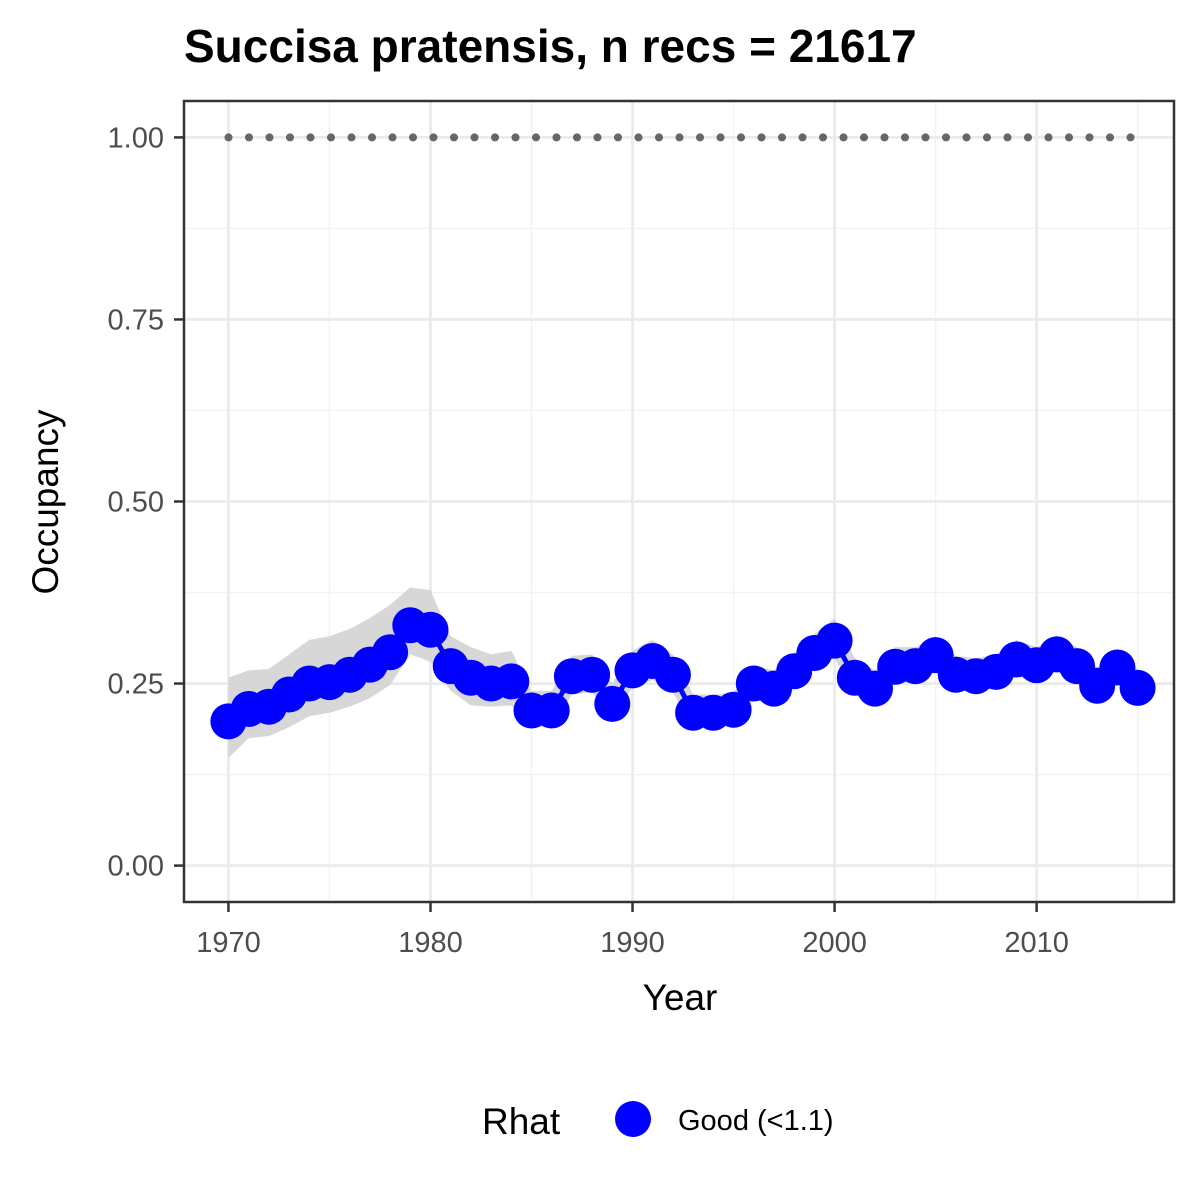 Image resolution: width=1200 pixels, height=1200 pixels. Describe the element at coordinates (45, 502) in the screenshot. I see `y-axis-title: Occupancy` at that location.